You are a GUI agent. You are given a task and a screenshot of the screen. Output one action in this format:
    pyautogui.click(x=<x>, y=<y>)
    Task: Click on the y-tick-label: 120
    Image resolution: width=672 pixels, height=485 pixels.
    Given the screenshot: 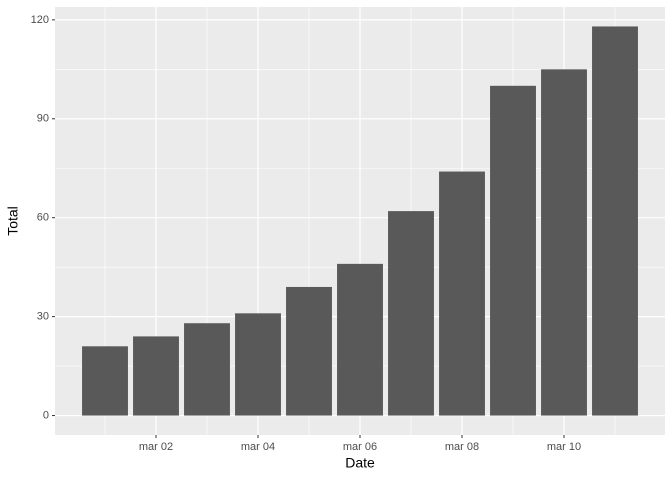 What is the action you would take?
    pyautogui.click(x=40, y=20)
    